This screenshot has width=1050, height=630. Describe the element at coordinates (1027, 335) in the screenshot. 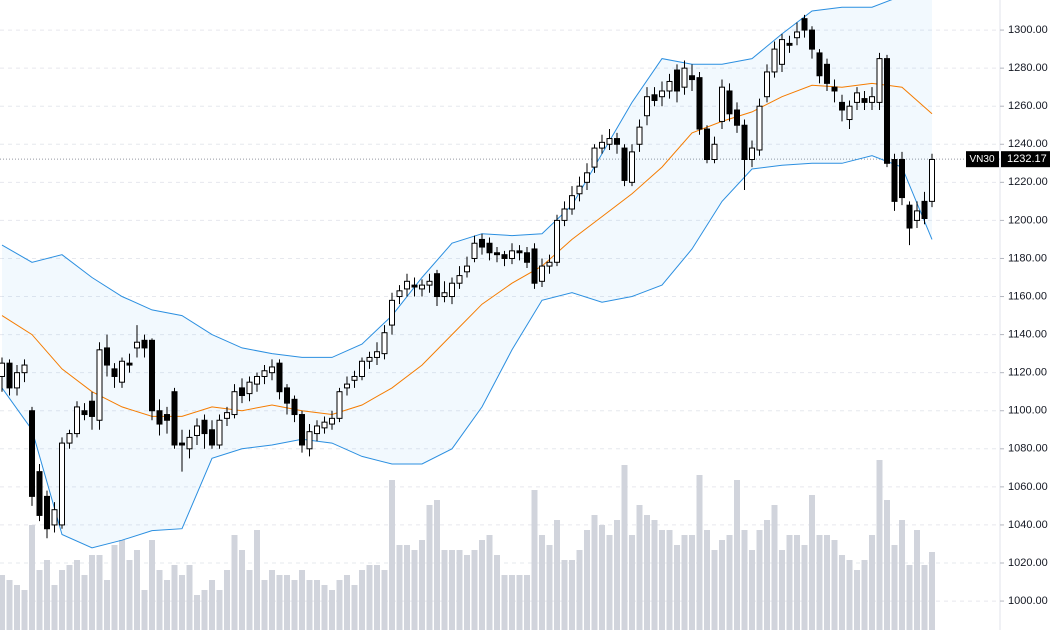

I see `y-tick-label: 1140.00` at that location.